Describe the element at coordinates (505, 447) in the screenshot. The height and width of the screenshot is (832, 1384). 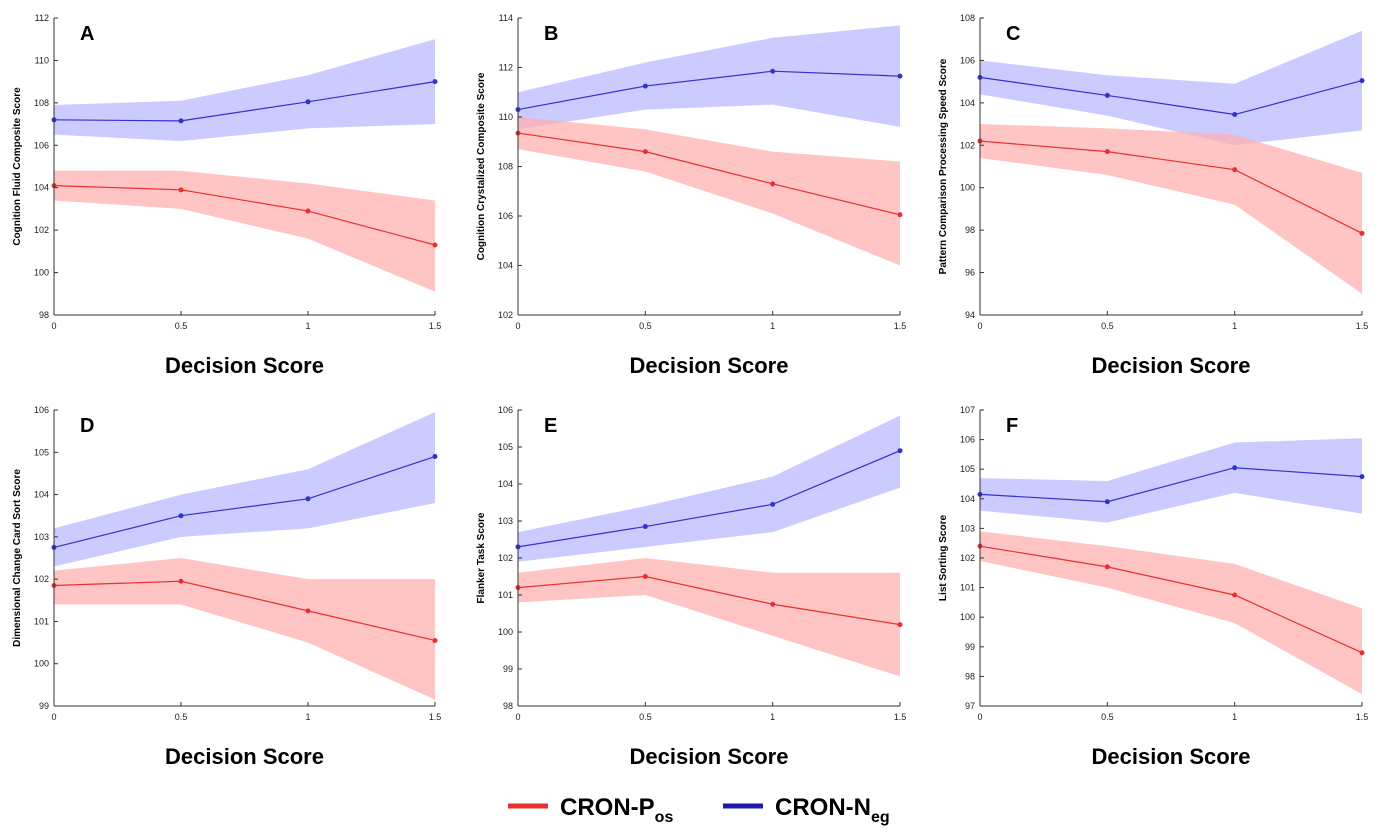
I see `y-tick-label: 105` at that location.